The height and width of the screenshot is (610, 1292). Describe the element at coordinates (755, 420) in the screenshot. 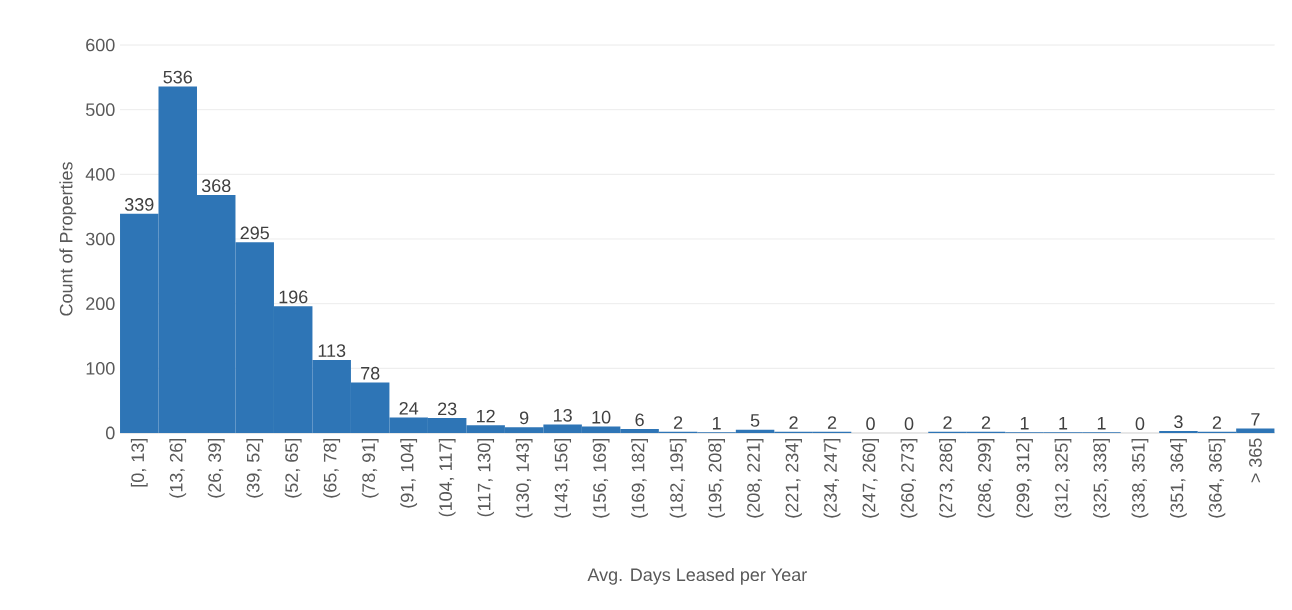

I see `data-label: 5` at that location.